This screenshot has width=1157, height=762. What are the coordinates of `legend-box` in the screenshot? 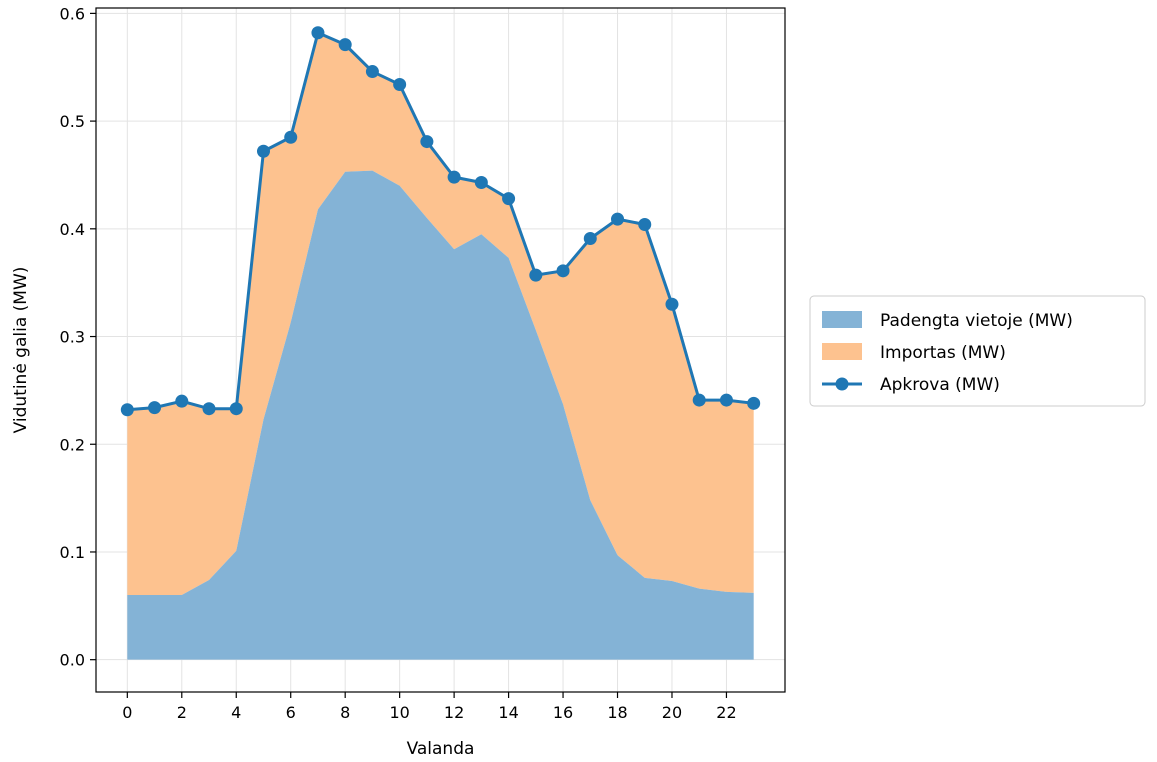 It's located at (977, 351).